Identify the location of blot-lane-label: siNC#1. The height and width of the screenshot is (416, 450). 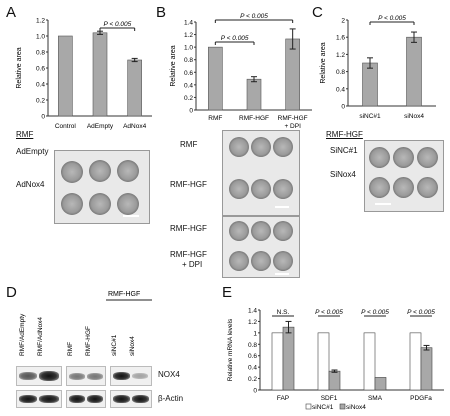
(114, 345).